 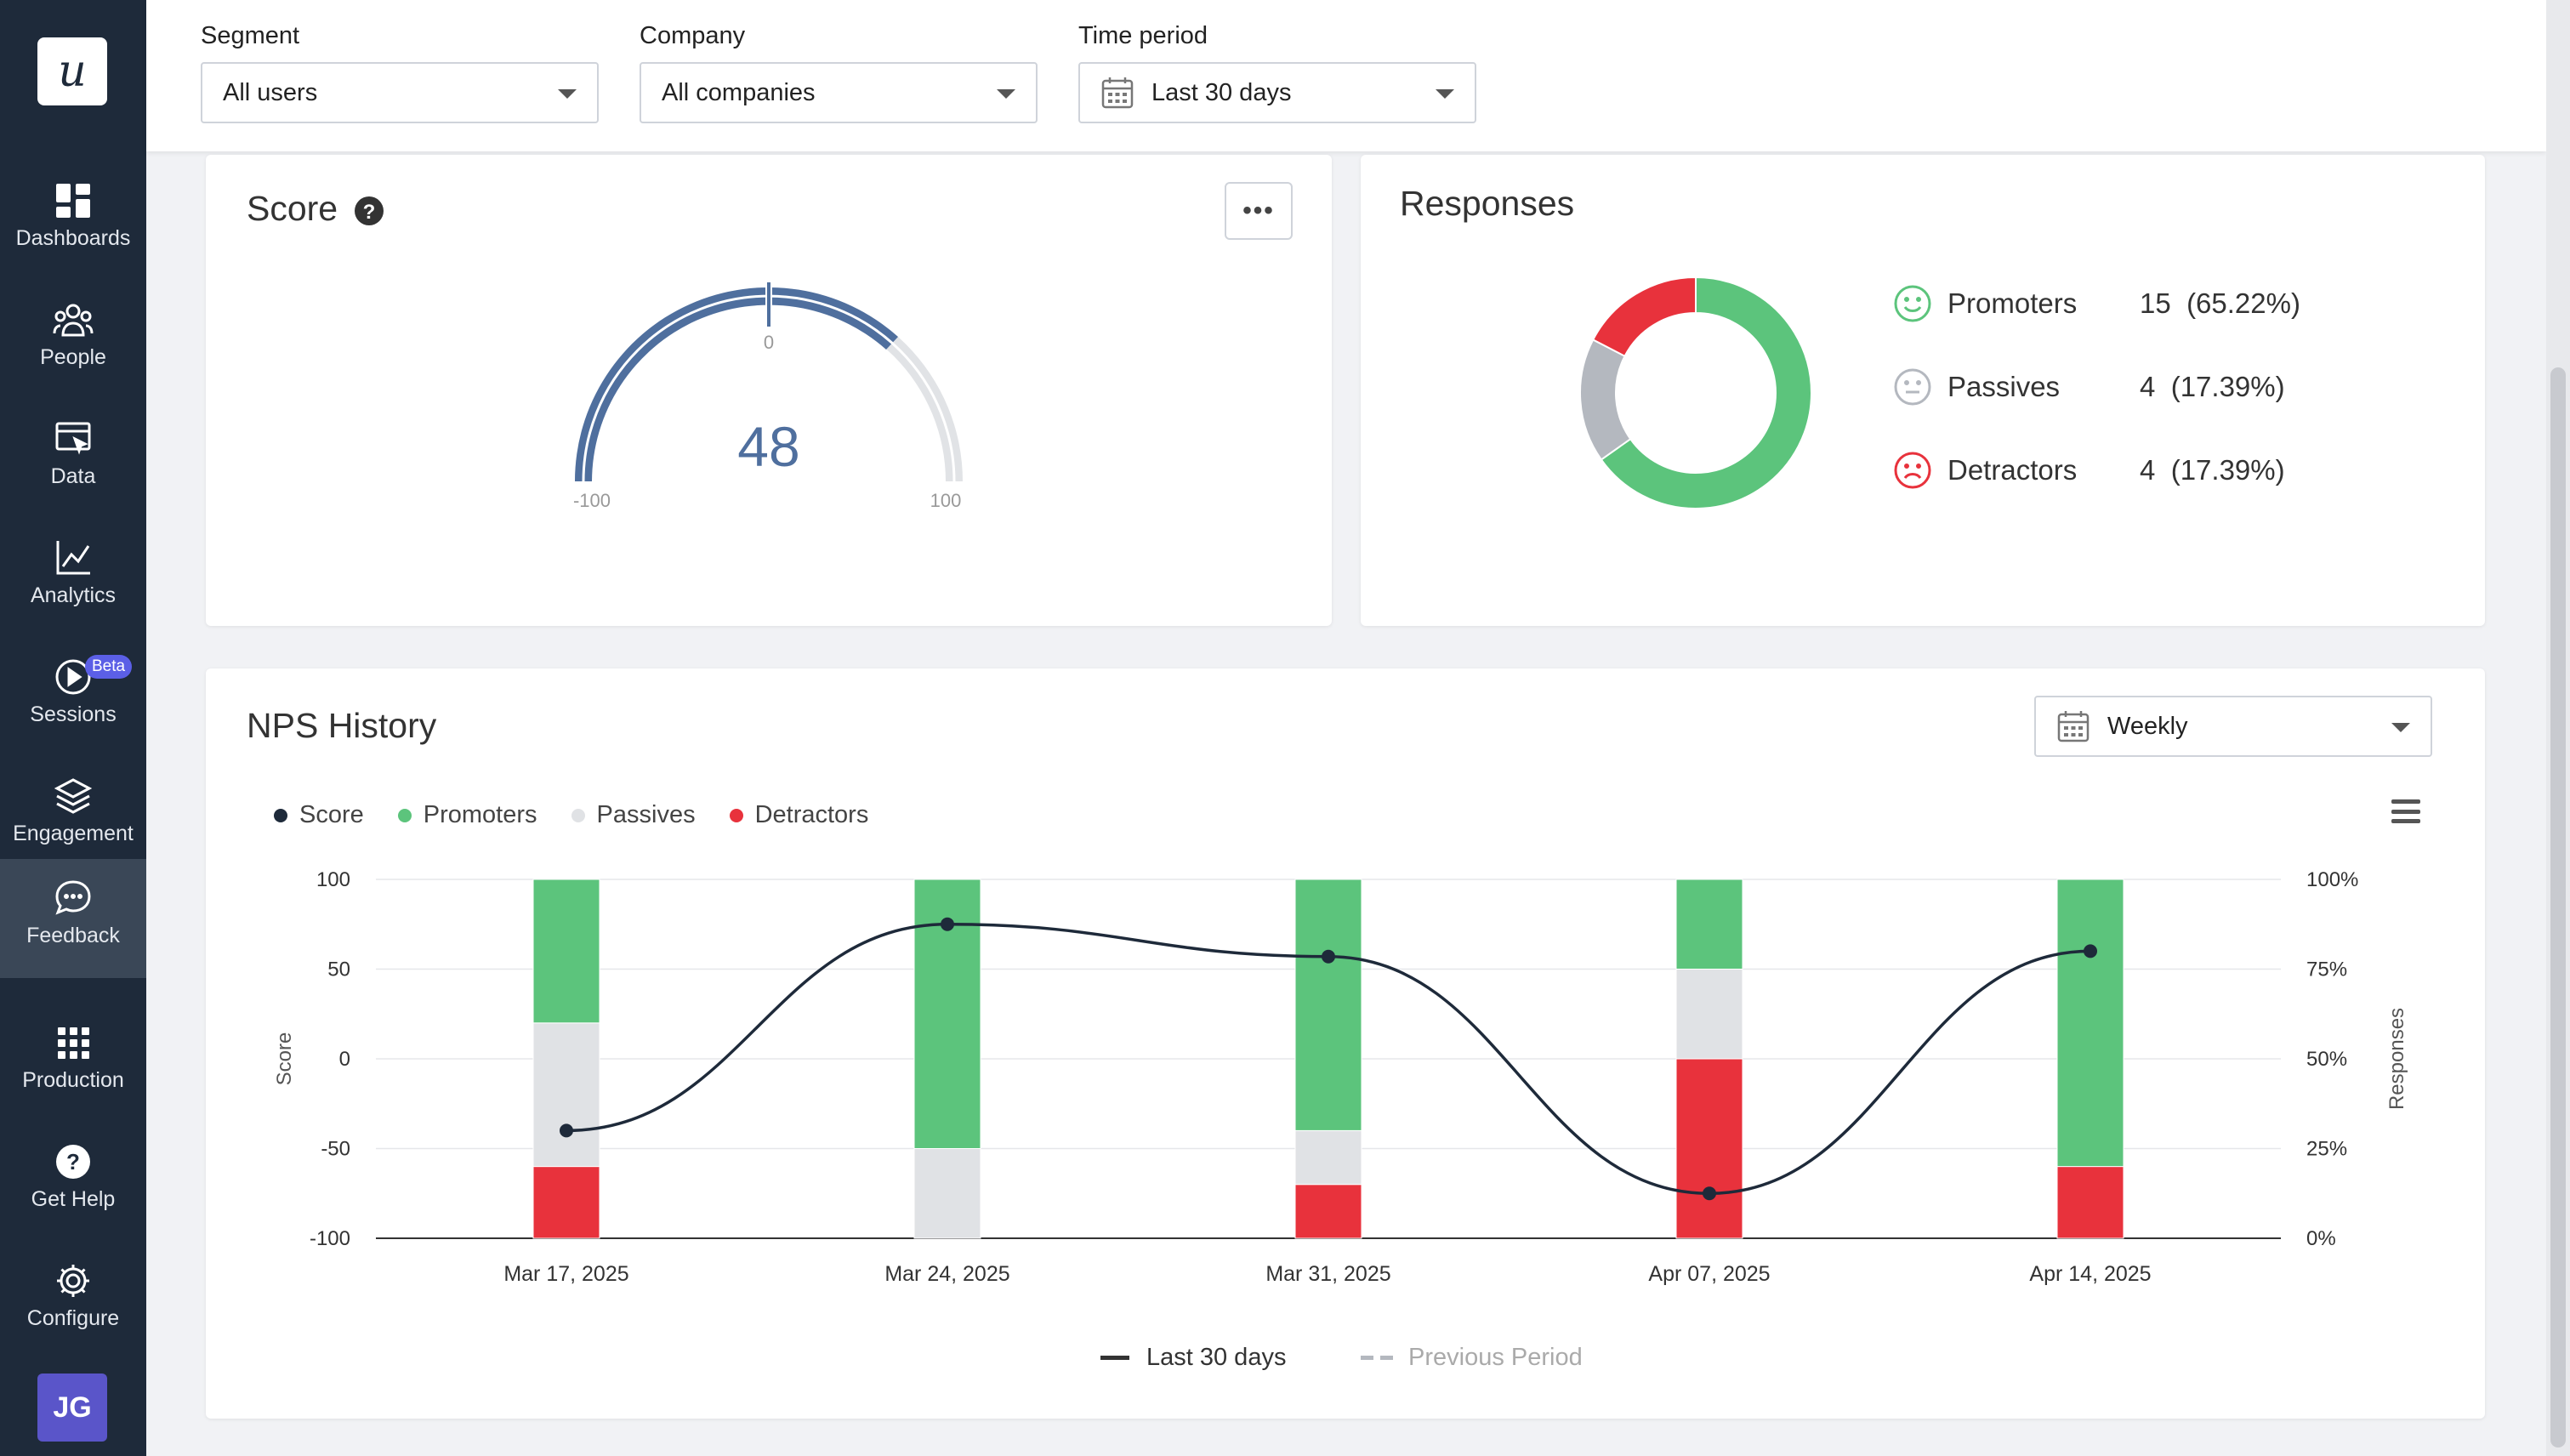 I want to click on sidebar-item-engagement: Engagement, so click(x=73, y=816).